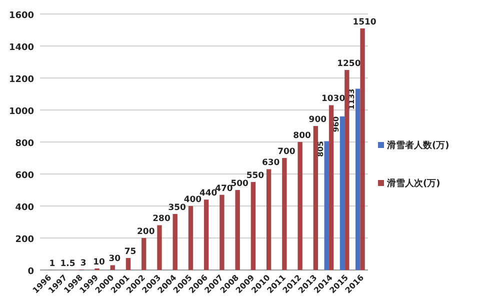  I want to click on data-label: 30, so click(114, 259).